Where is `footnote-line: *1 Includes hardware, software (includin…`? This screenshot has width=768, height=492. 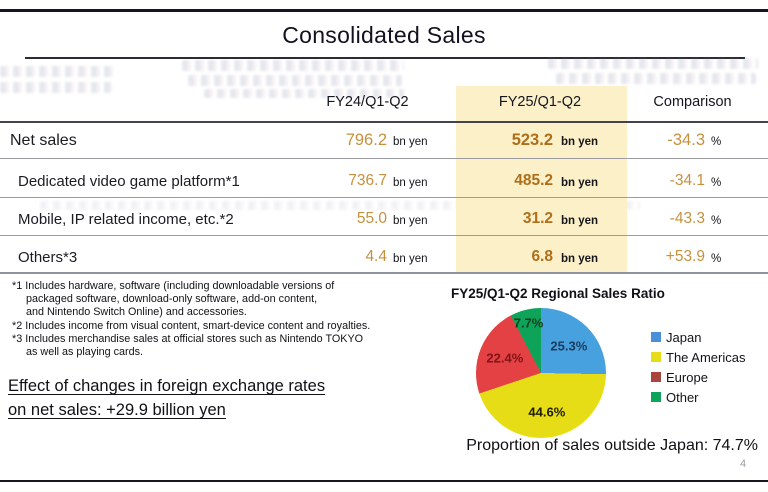 footnote-line: *1 Includes hardware, software (includin… is located at coordinates (173, 286).